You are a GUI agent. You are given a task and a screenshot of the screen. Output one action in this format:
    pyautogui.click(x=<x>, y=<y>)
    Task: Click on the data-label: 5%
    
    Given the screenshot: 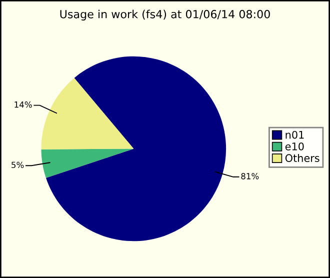 What is the action you would take?
    pyautogui.click(x=18, y=165)
    